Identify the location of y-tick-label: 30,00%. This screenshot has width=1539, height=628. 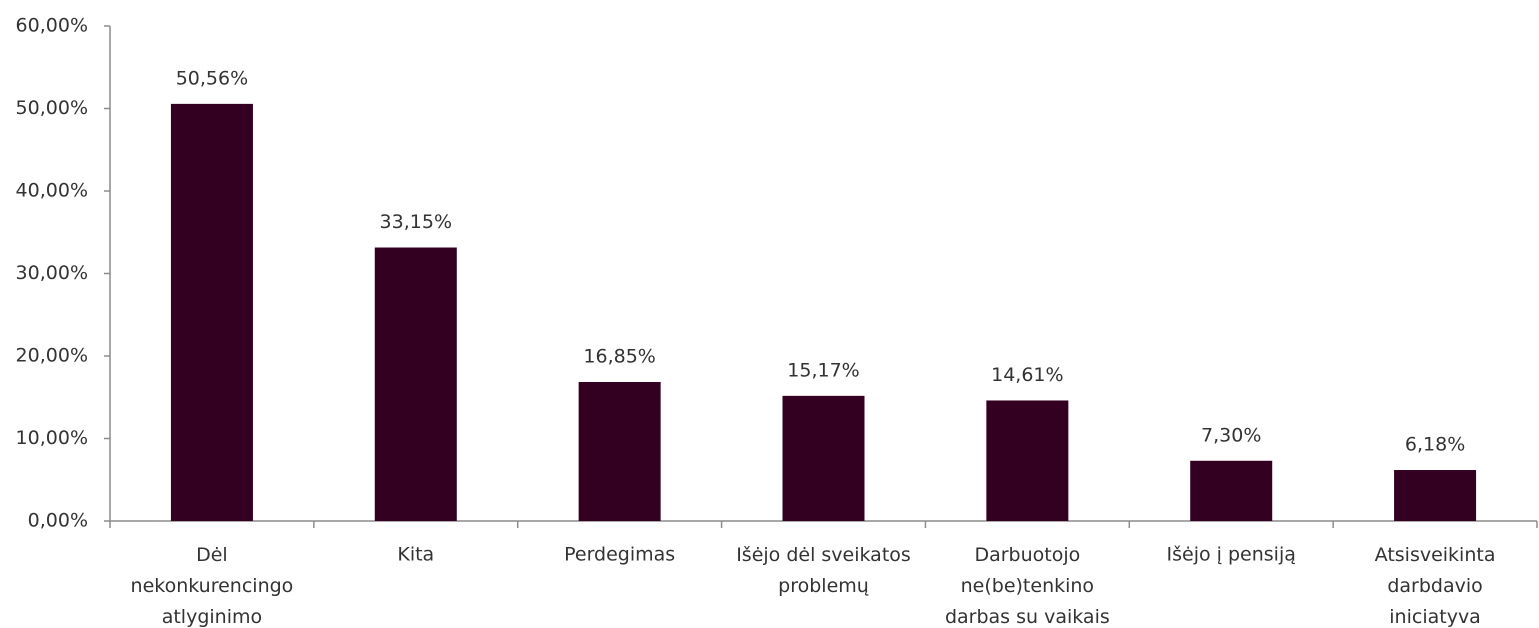
(52, 273).